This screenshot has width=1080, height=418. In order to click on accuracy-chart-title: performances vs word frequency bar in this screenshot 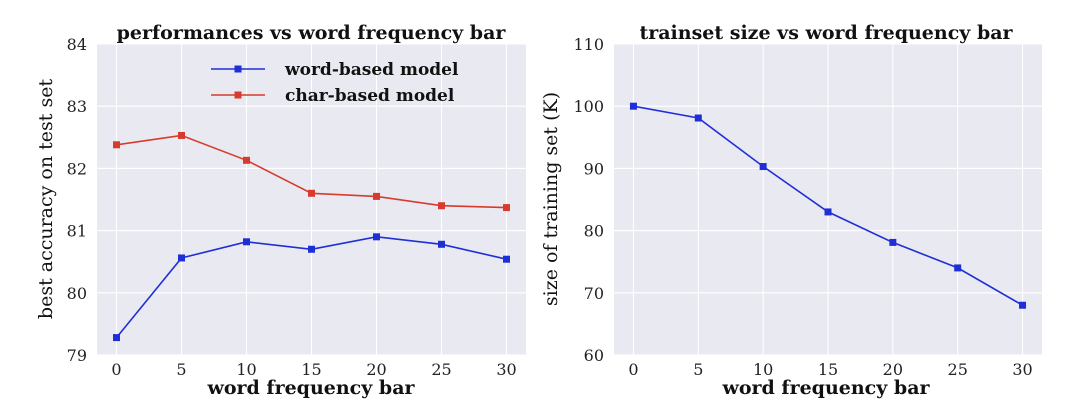, I will do `click(312, 33)`.